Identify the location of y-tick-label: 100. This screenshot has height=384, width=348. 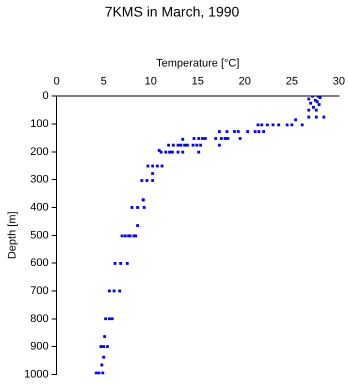
(39, 124).